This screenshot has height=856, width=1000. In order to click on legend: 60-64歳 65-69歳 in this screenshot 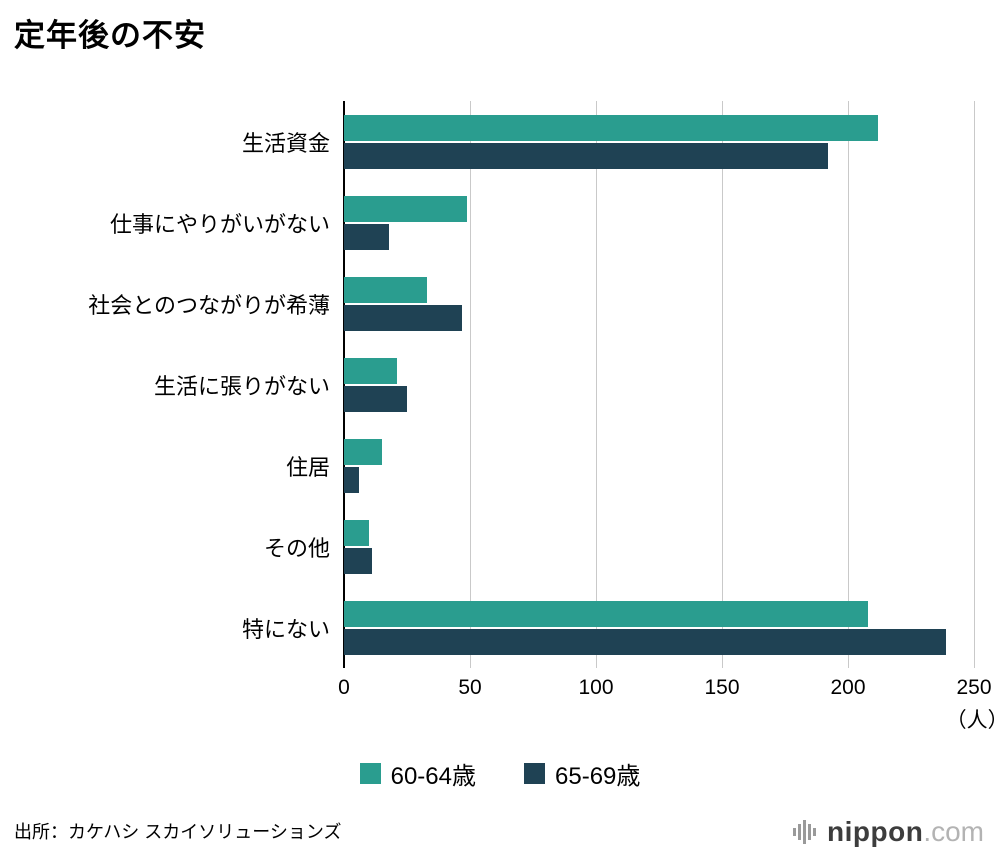, I will do `click(500, 773)`.